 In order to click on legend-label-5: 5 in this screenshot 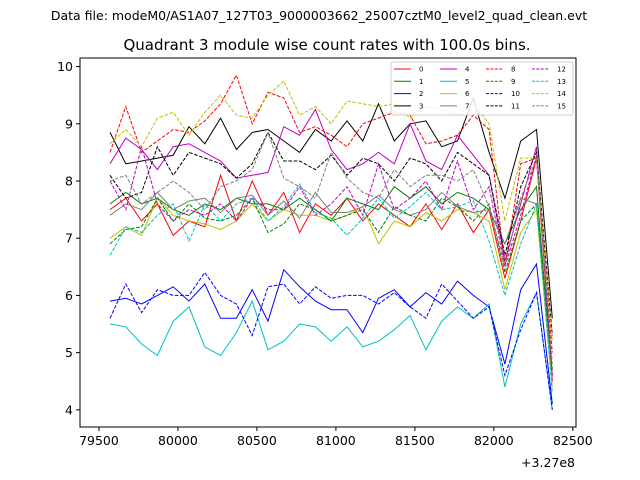, I will do `click(467, 82)`.